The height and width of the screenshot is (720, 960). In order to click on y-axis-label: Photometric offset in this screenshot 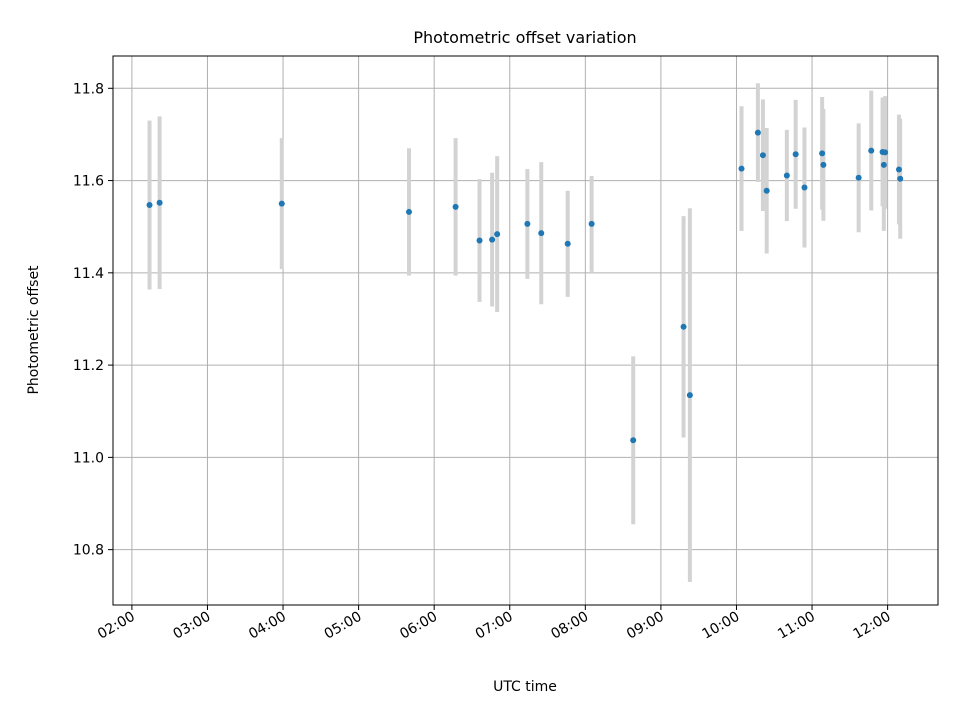, I will do `click(34, 330)`.